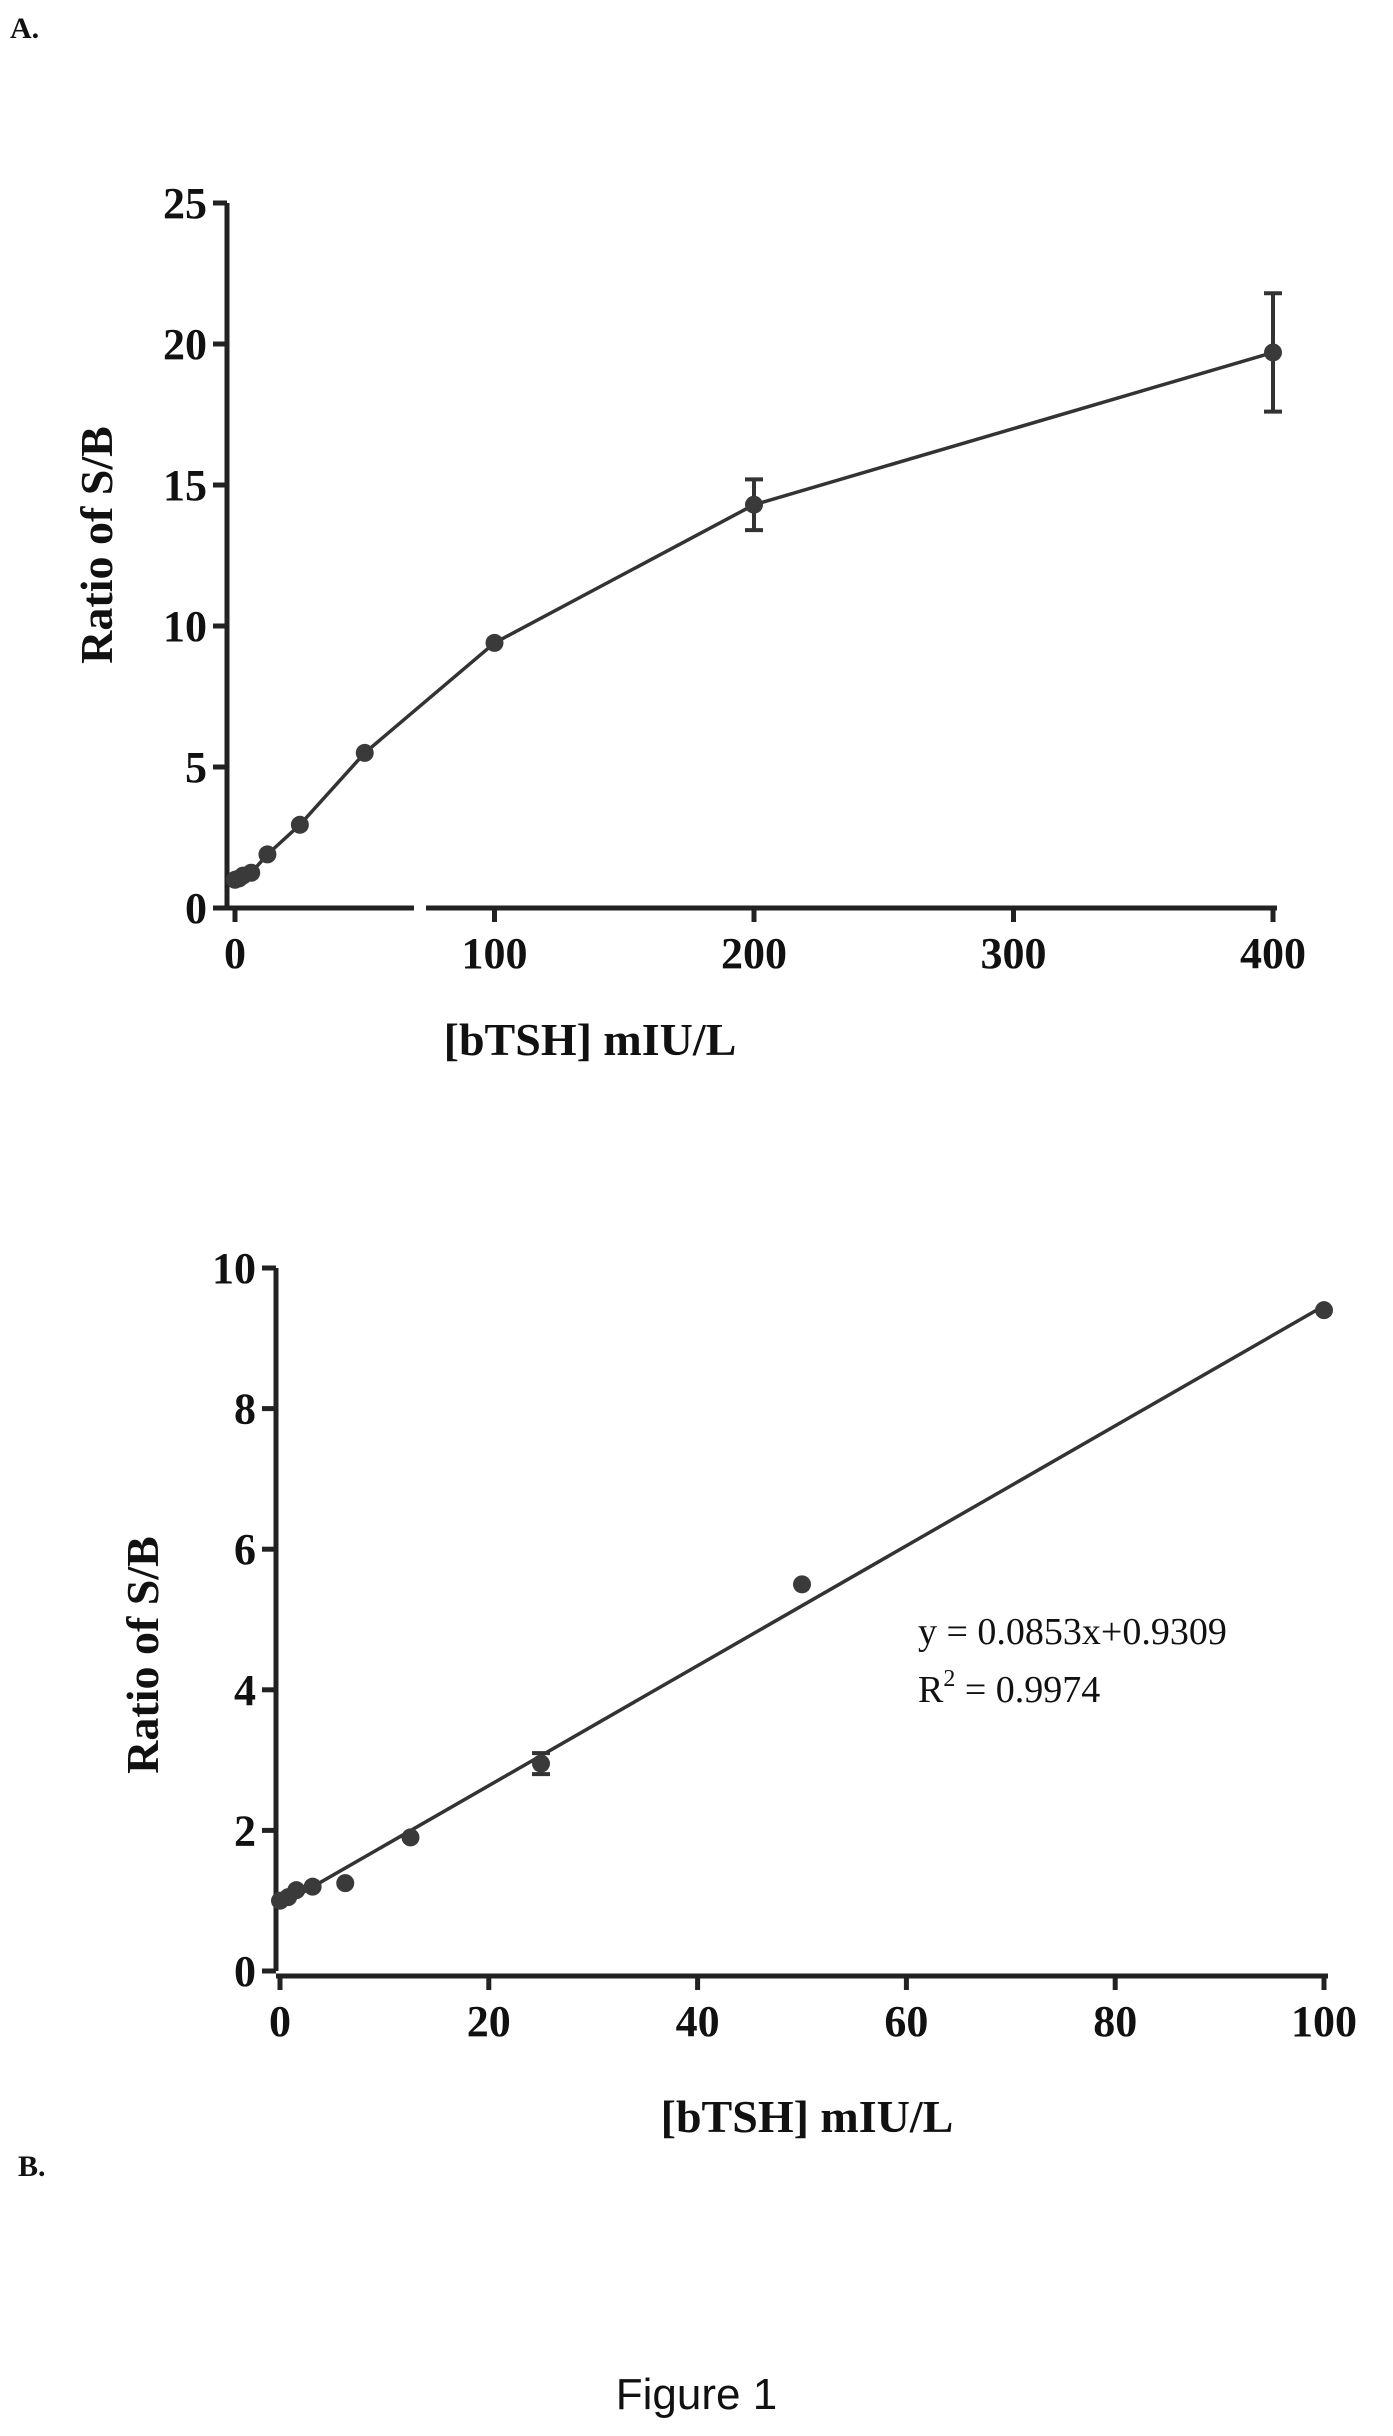  I want to click on chart-b-ylabel: Ratio of S/B, so click(142, 1655).